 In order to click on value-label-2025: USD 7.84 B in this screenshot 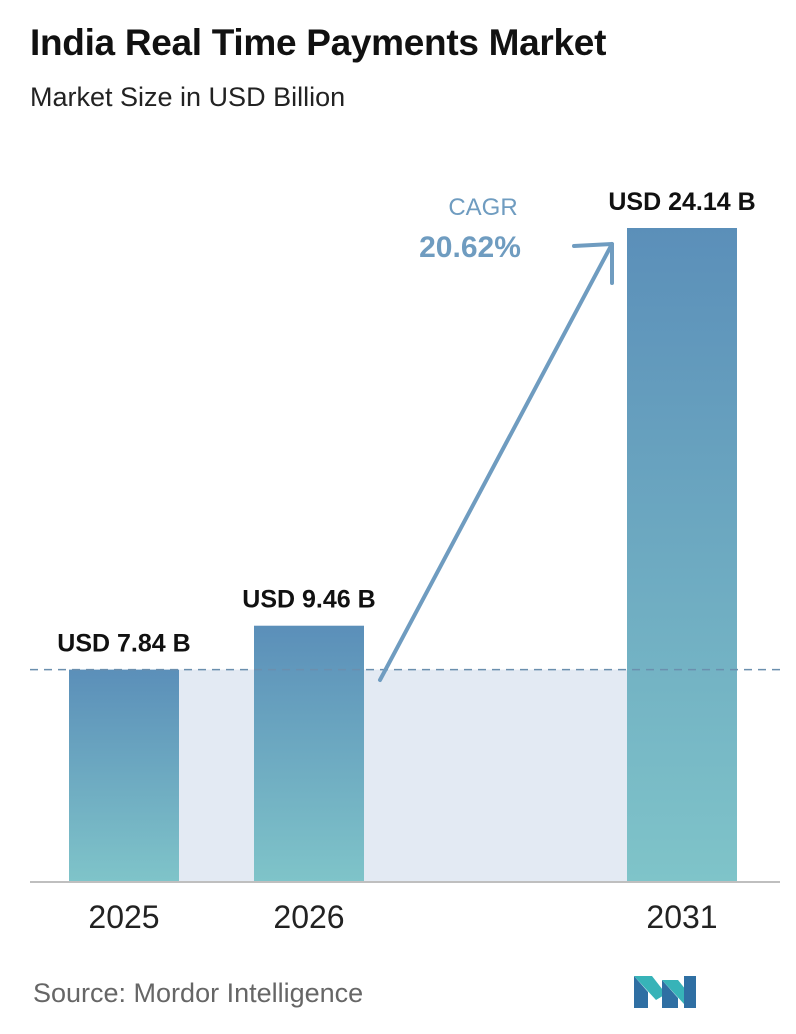, I will do `click(123, 644)`.